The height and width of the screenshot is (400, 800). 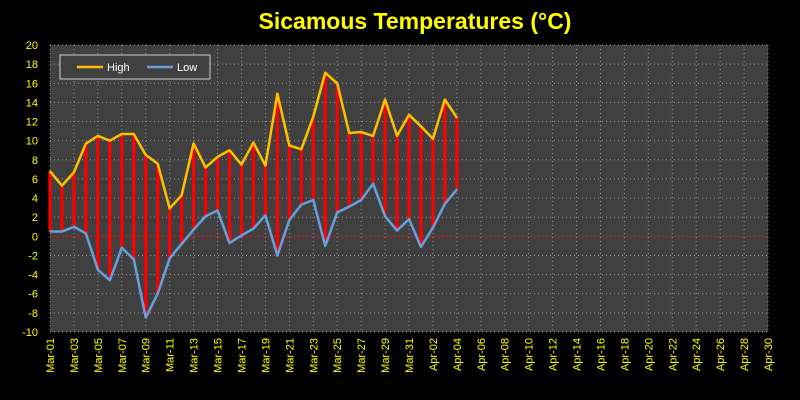 I want to click on x-tick-label: Apr-06, so click(x=482, y=354).